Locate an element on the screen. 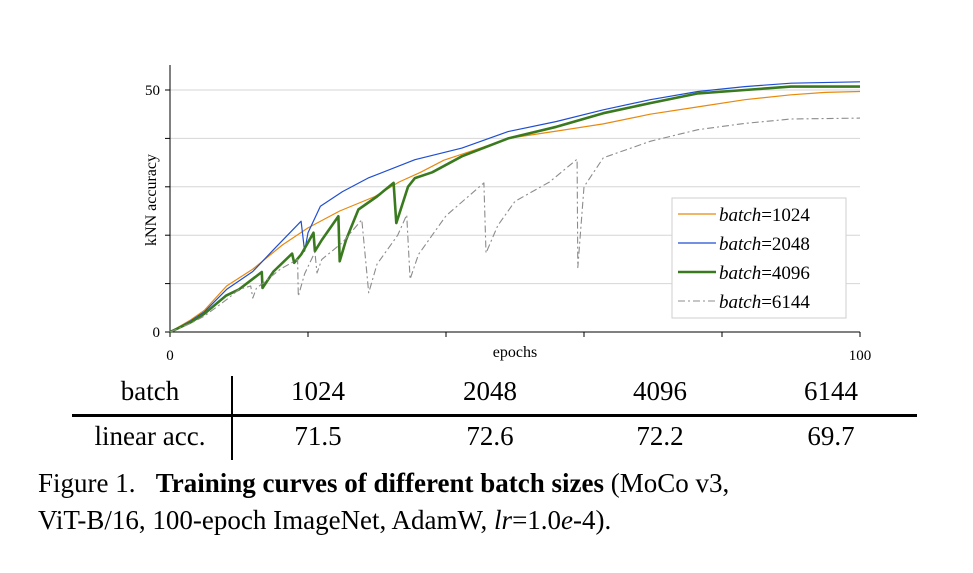  x-axis-label: epochs is located at coordinates (515, 352).